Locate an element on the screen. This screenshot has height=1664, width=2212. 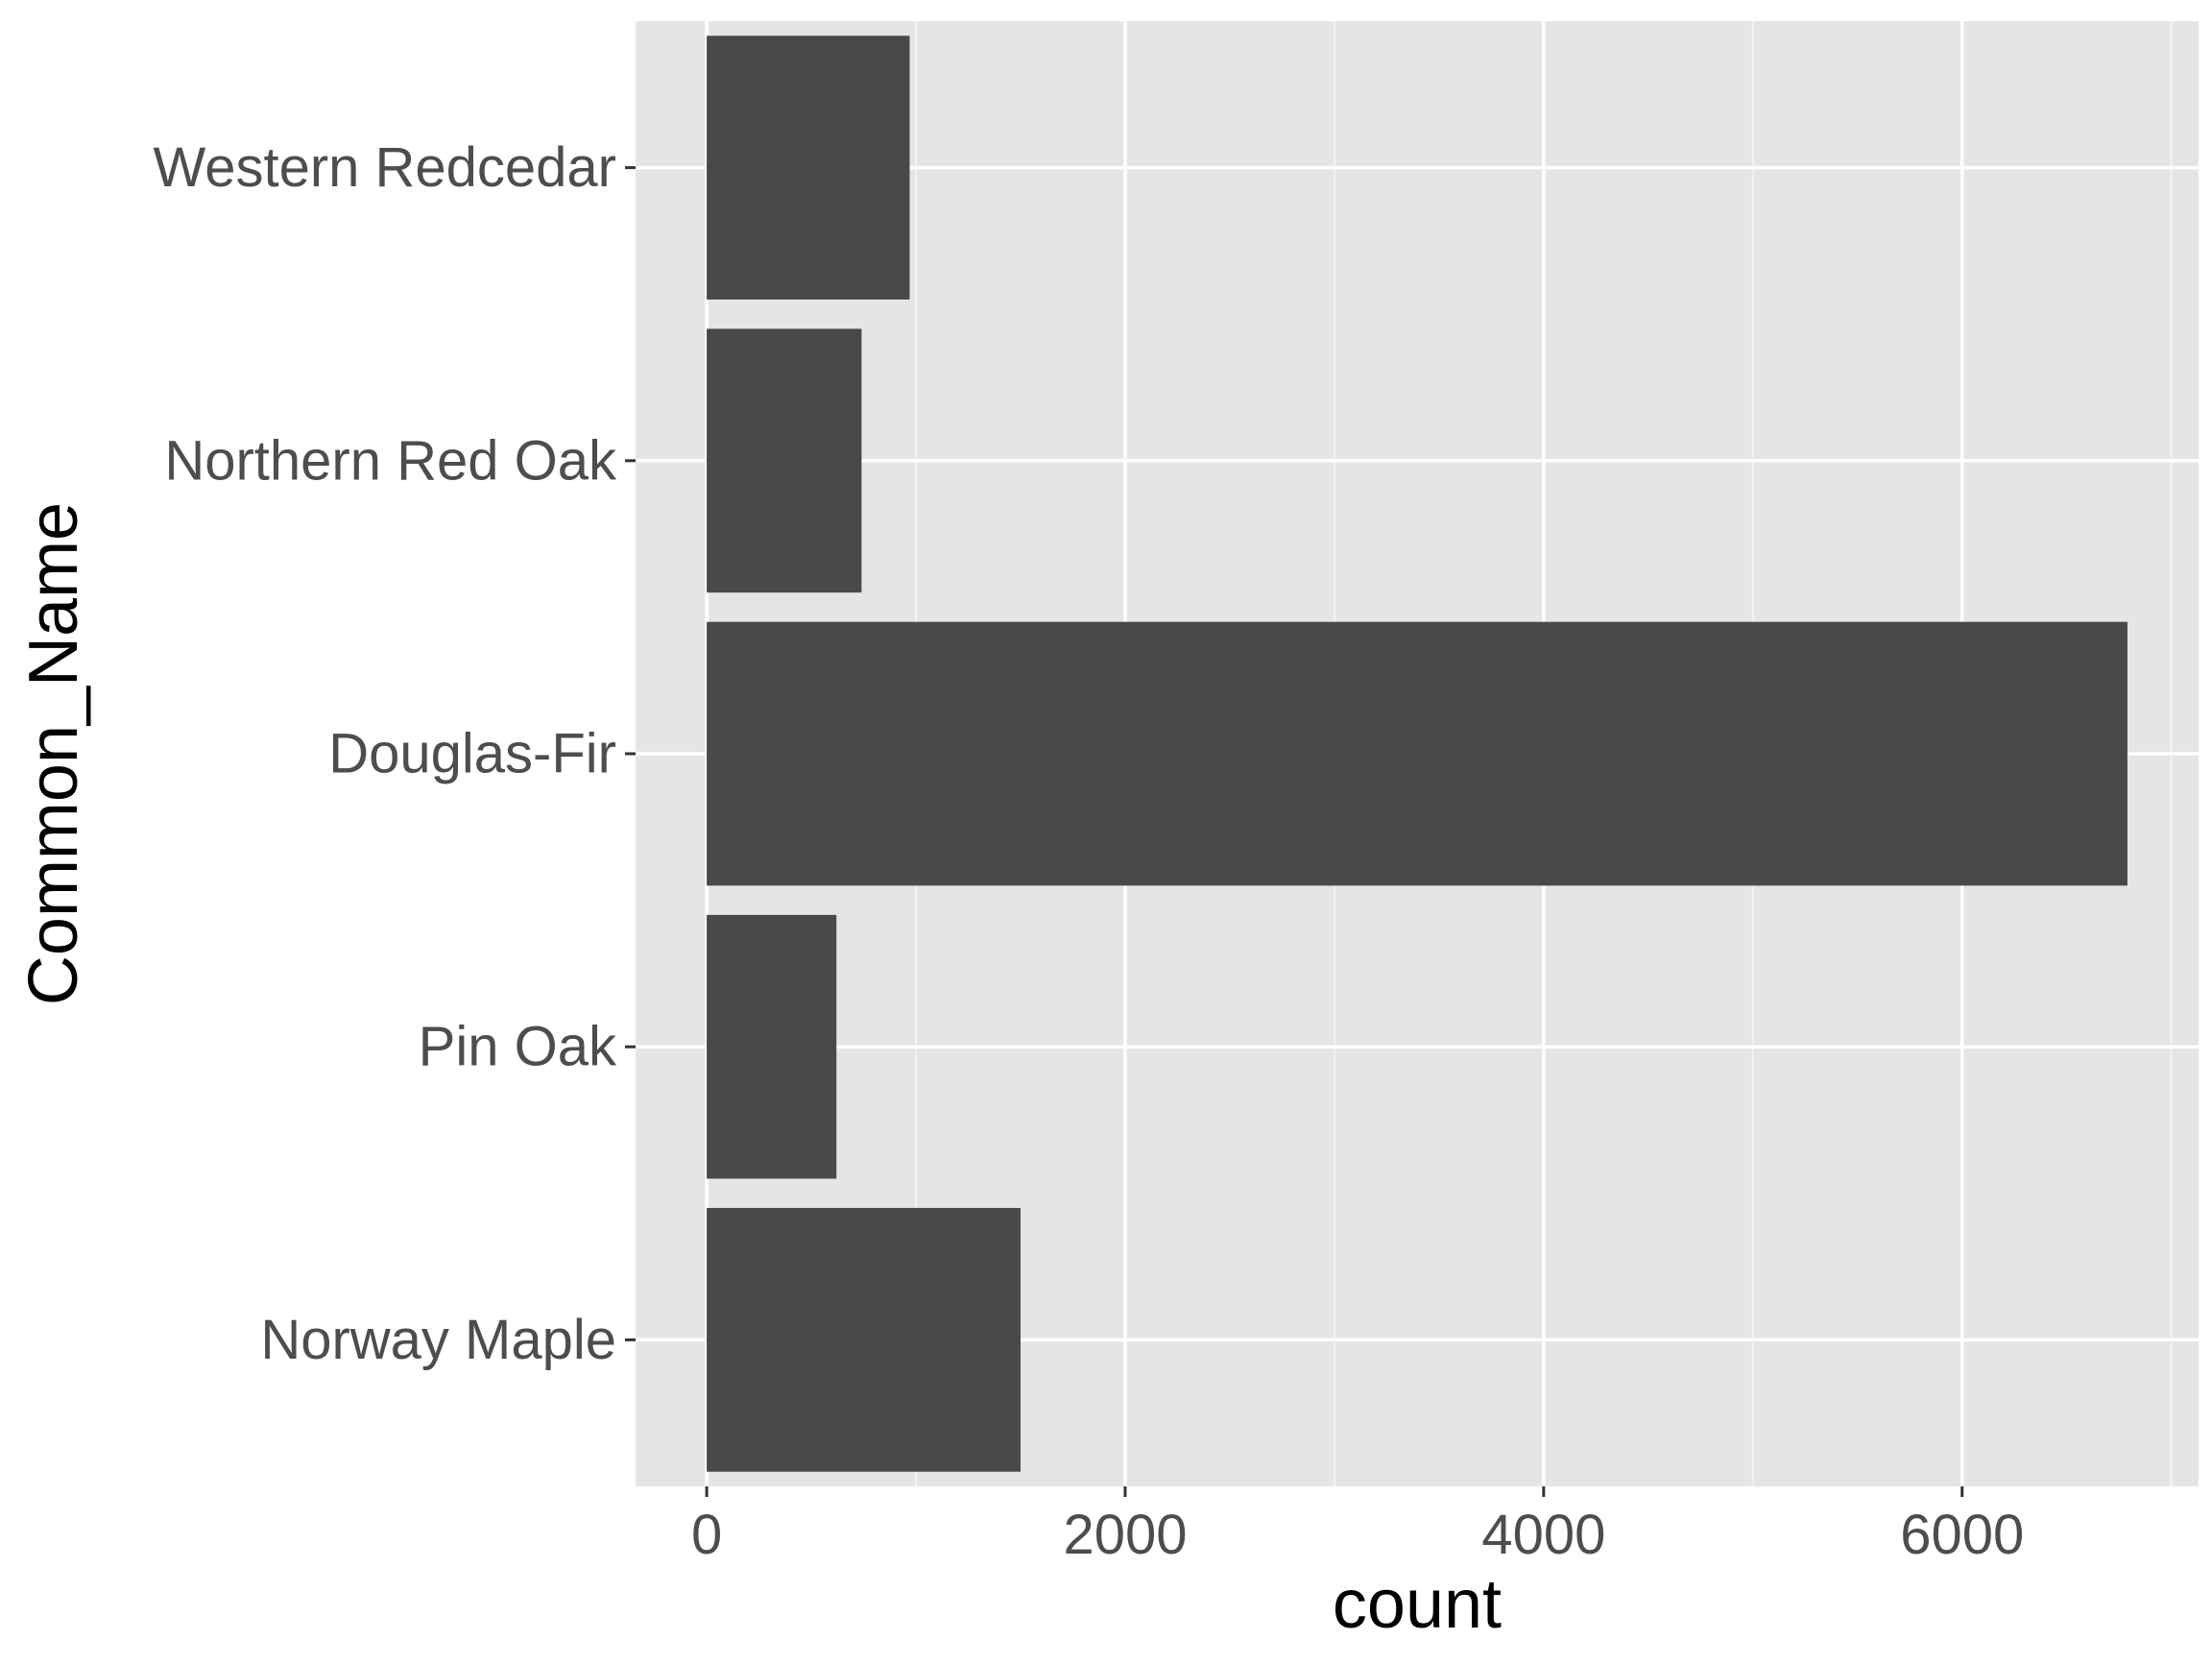
y-axis-title: Common_Name is located at coordinates (53, 754).